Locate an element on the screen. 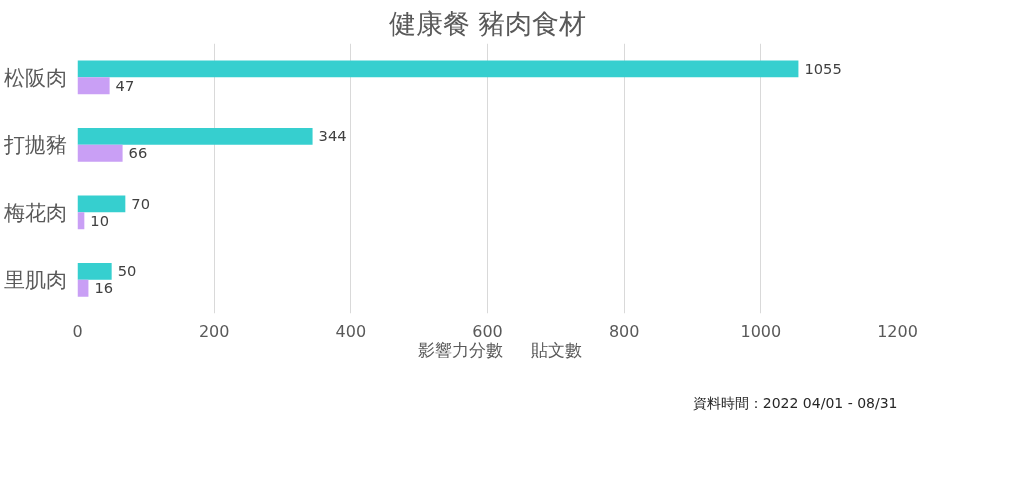 This screenshot has height=482, width=1024. data-label: 70 is located at coordinates (140, 203).